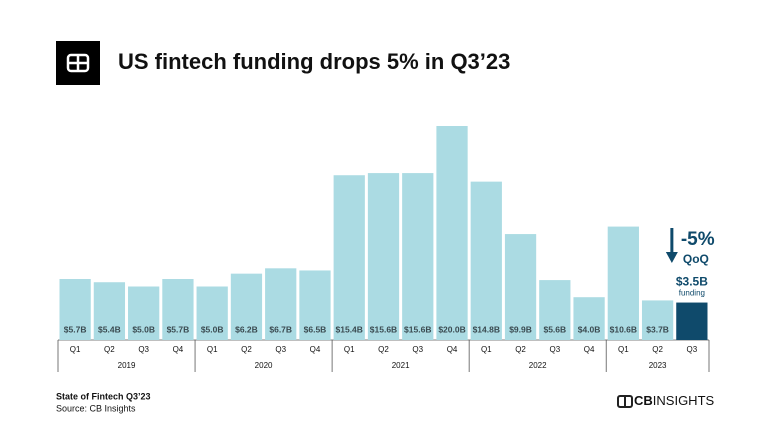 The height and width of the screenshot is (432, 768). I want to click on logo-regular: INSIGHTS, so click(684, 400).